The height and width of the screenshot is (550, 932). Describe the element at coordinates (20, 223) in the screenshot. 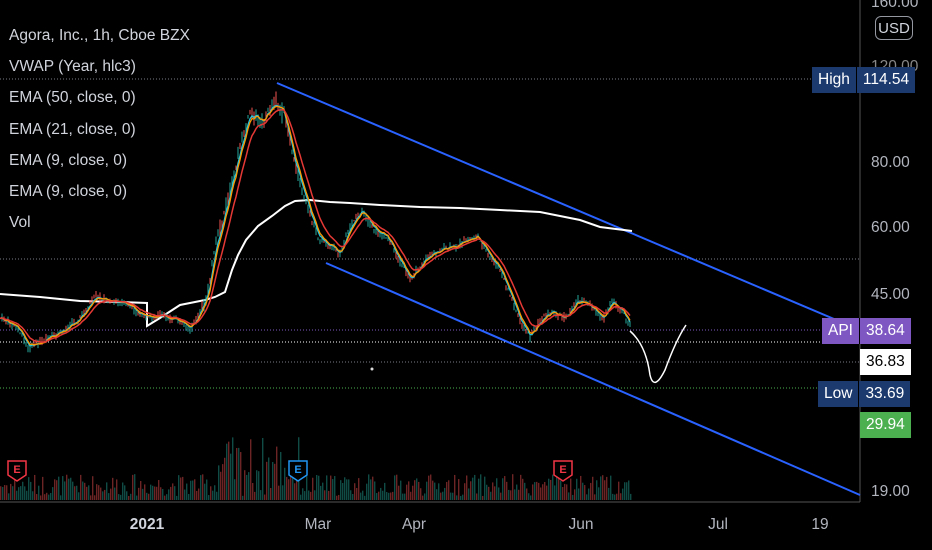

I see `indicator-vol: Vol` at that location.